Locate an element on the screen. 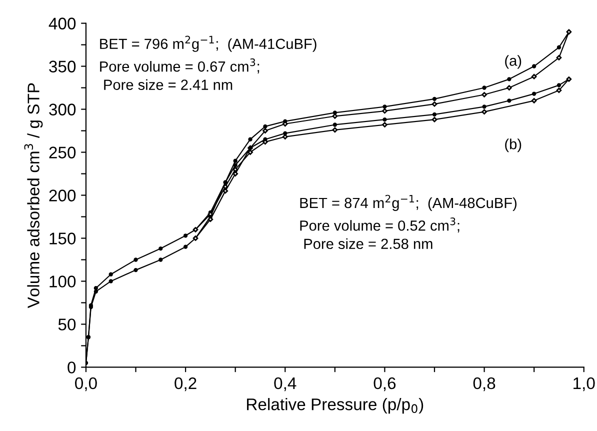 Image resolution: width=597 pixels, height=431 pixels. y-tick-label: 100 is located at coordinates (63, 282).